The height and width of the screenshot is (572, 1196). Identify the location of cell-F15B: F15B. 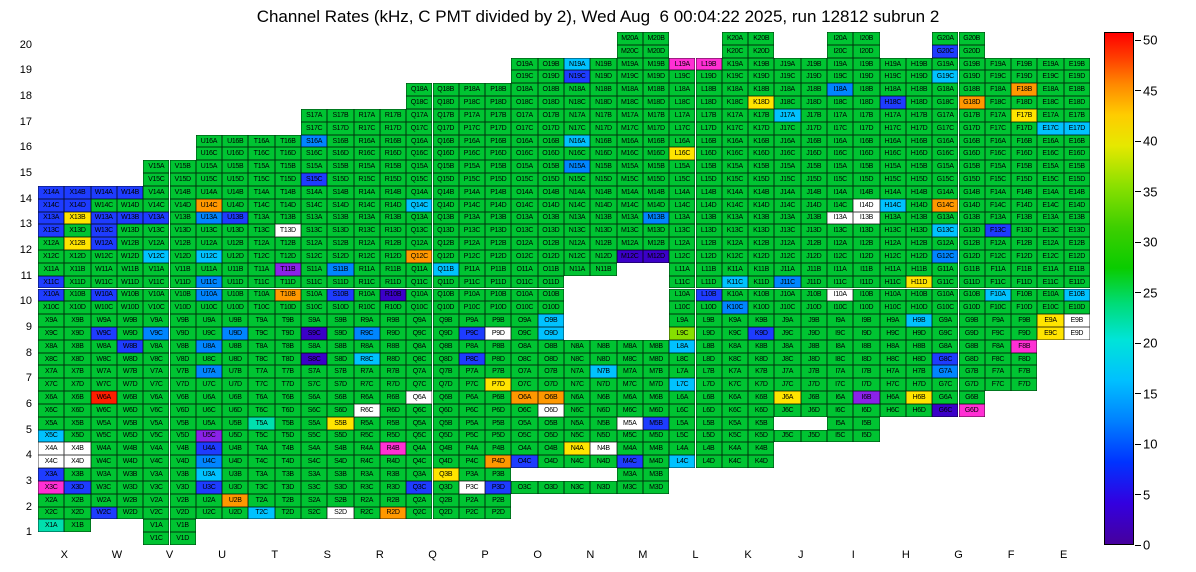
(1024, 167).